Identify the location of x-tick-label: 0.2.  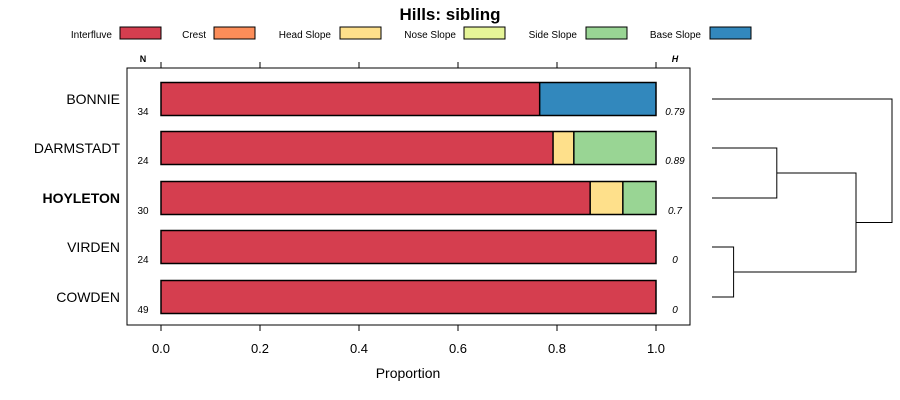
(260, 348).